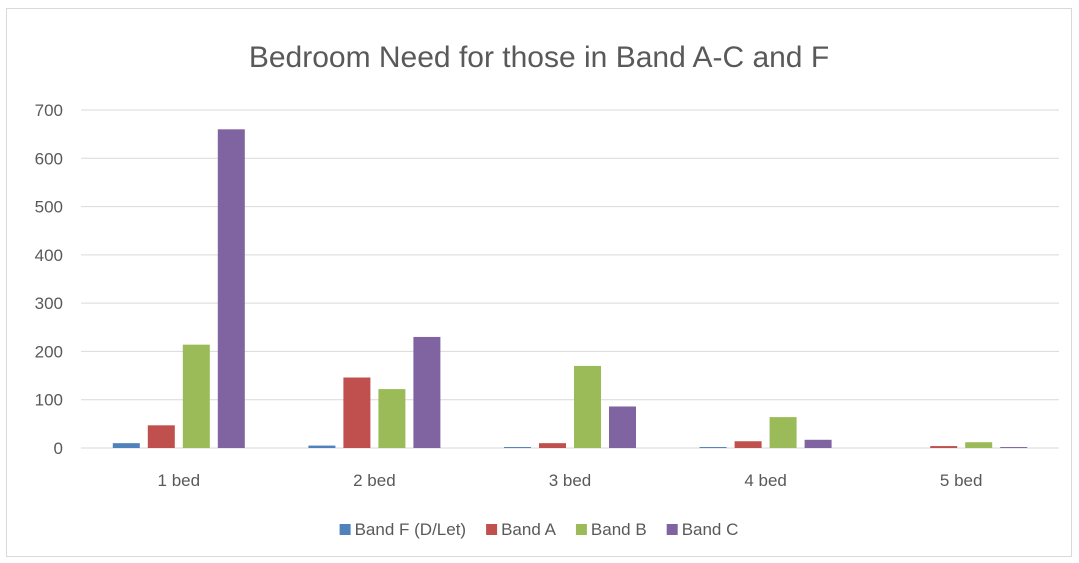 The width and height of the screenshot is (1079, 563). I want to click on y-tick-label: 400, so click(49, 255).